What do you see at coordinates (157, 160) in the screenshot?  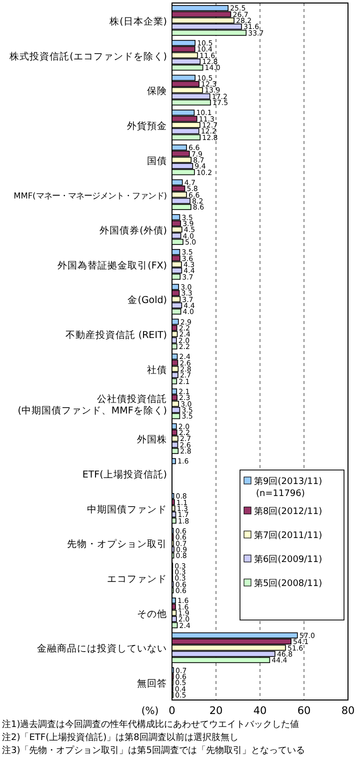 I see `y-tick-label: 国債` at bounding box center [157, 160].